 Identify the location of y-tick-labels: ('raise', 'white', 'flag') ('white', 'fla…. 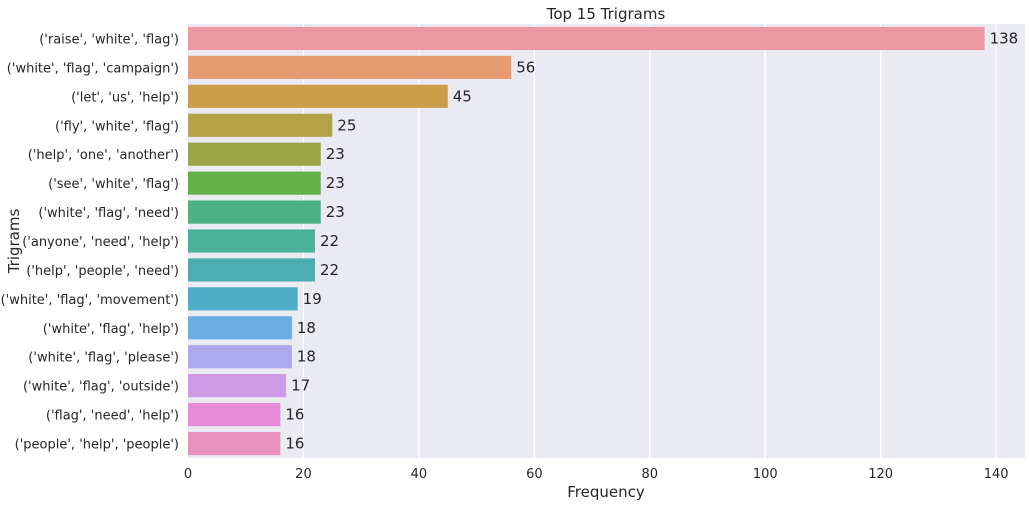
(90, 242).